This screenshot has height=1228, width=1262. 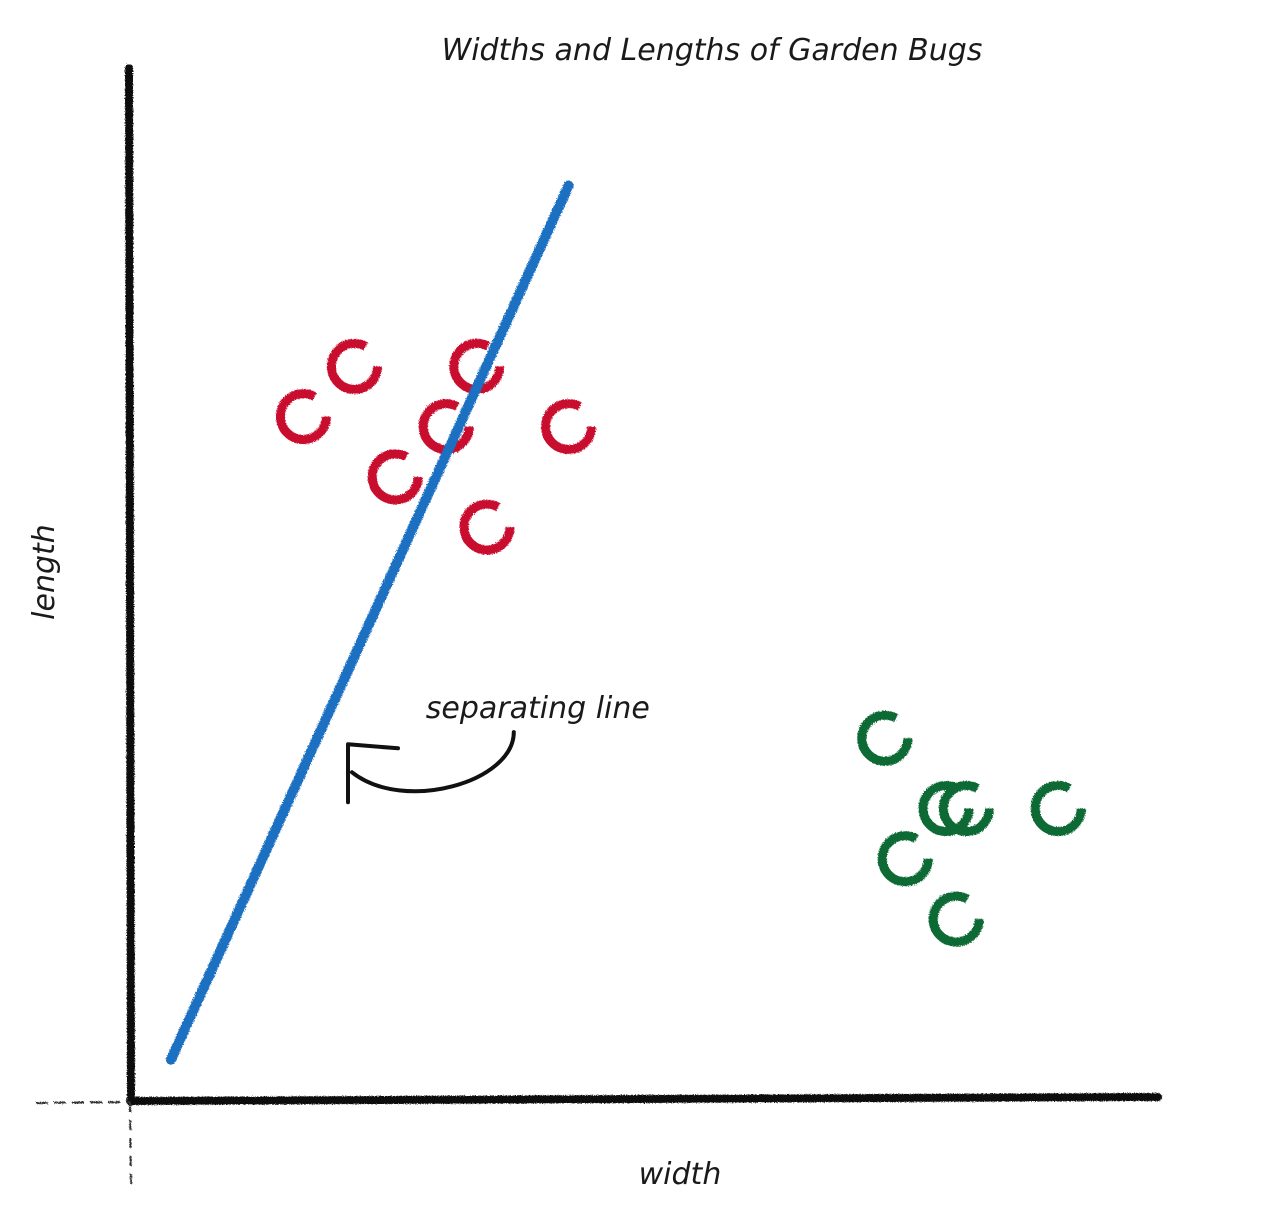 I want to click on annotation-arrowhead, so click(x=373, y=773).